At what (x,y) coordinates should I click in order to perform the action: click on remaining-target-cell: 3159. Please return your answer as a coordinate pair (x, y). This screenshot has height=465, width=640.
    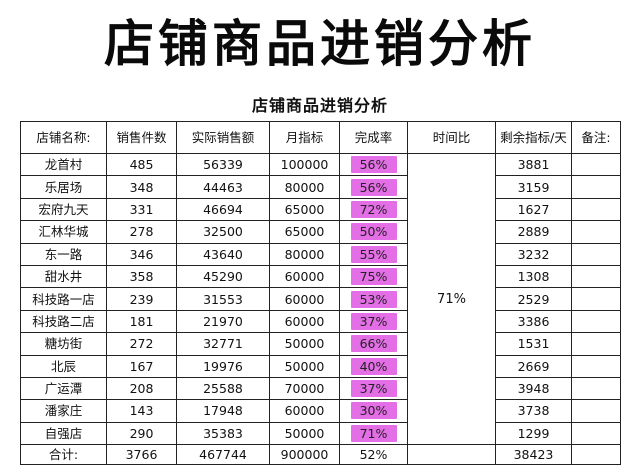
    Looking at the image, I should click on (533, 187).